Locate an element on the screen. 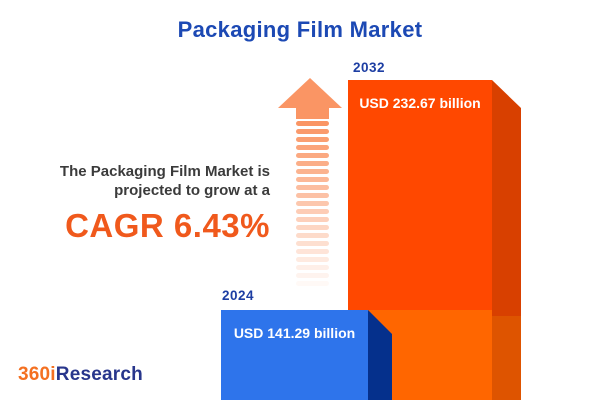 The width and height of the screenshot is (600, 400). annotation-line-2: projected to grow at a is located at coordinates (192, 190).